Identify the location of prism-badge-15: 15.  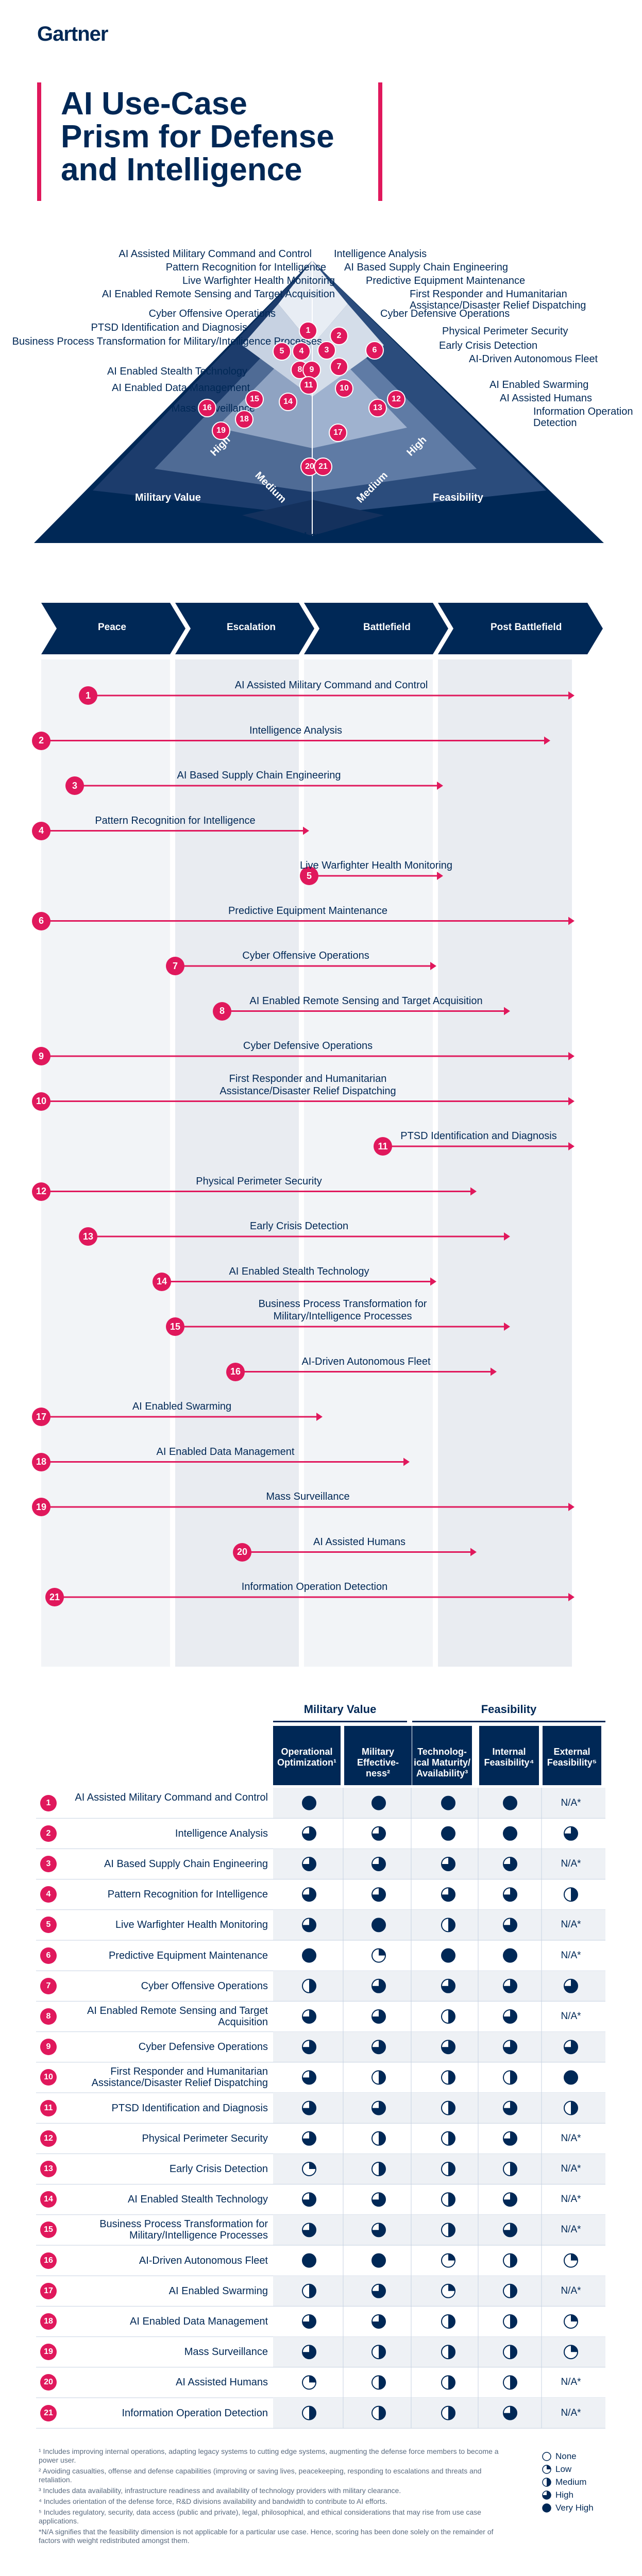
(255, 399).